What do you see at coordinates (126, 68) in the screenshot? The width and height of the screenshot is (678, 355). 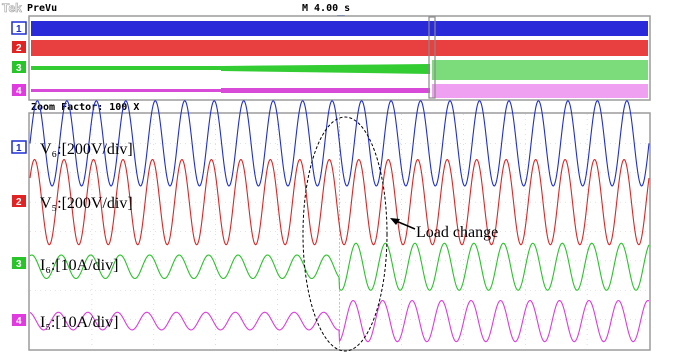 I see `overview-strip-ch3-before` at bounding box center [126, 68].